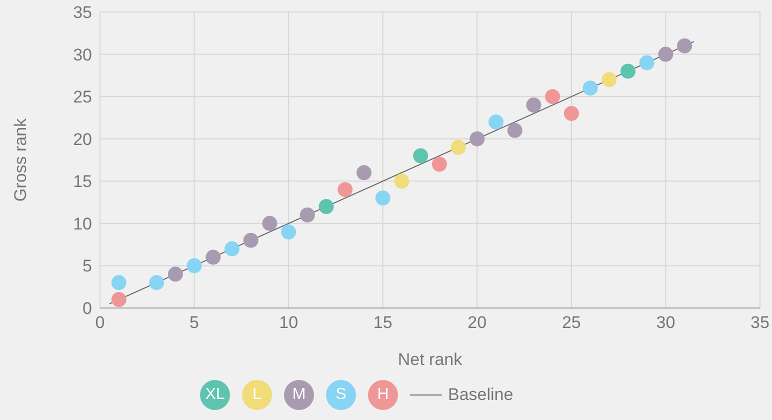  What do you see at coordinates (341, 395) in the screenshot?
I see `text: S` at bounding box center [341, 395].